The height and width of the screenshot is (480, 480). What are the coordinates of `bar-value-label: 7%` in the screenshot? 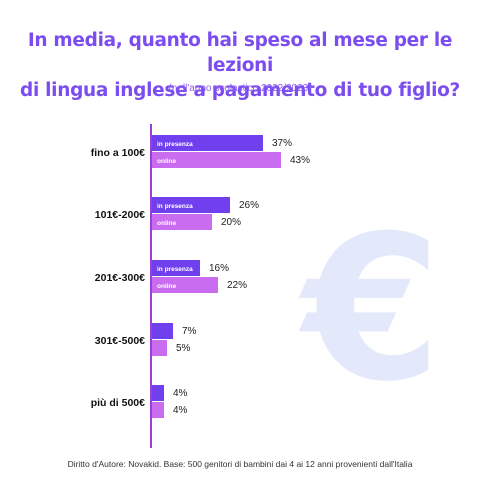 It's located at (189, 331).